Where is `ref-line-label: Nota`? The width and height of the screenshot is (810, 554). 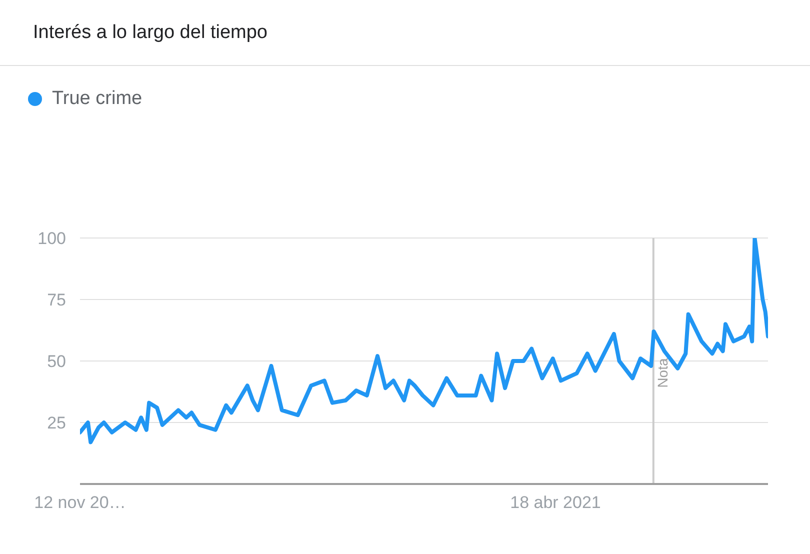
ref-line-label: Nota is located at coordinates (662, 373).